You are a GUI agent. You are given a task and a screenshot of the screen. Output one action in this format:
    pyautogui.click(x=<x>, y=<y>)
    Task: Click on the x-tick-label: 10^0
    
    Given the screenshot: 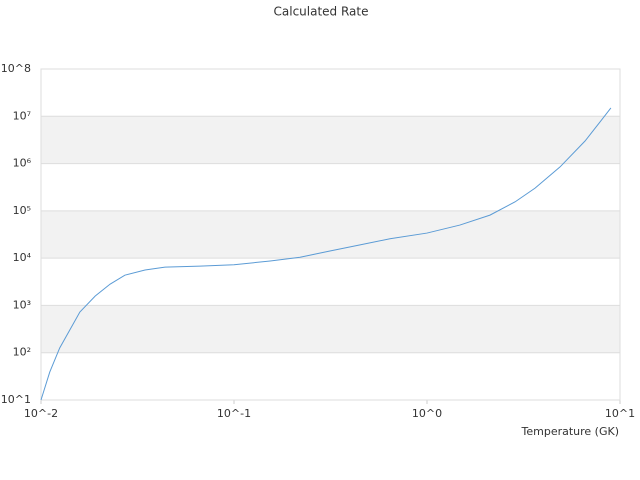 What is the action you would take?
    pyautogui.click(x=427, y=413)
    